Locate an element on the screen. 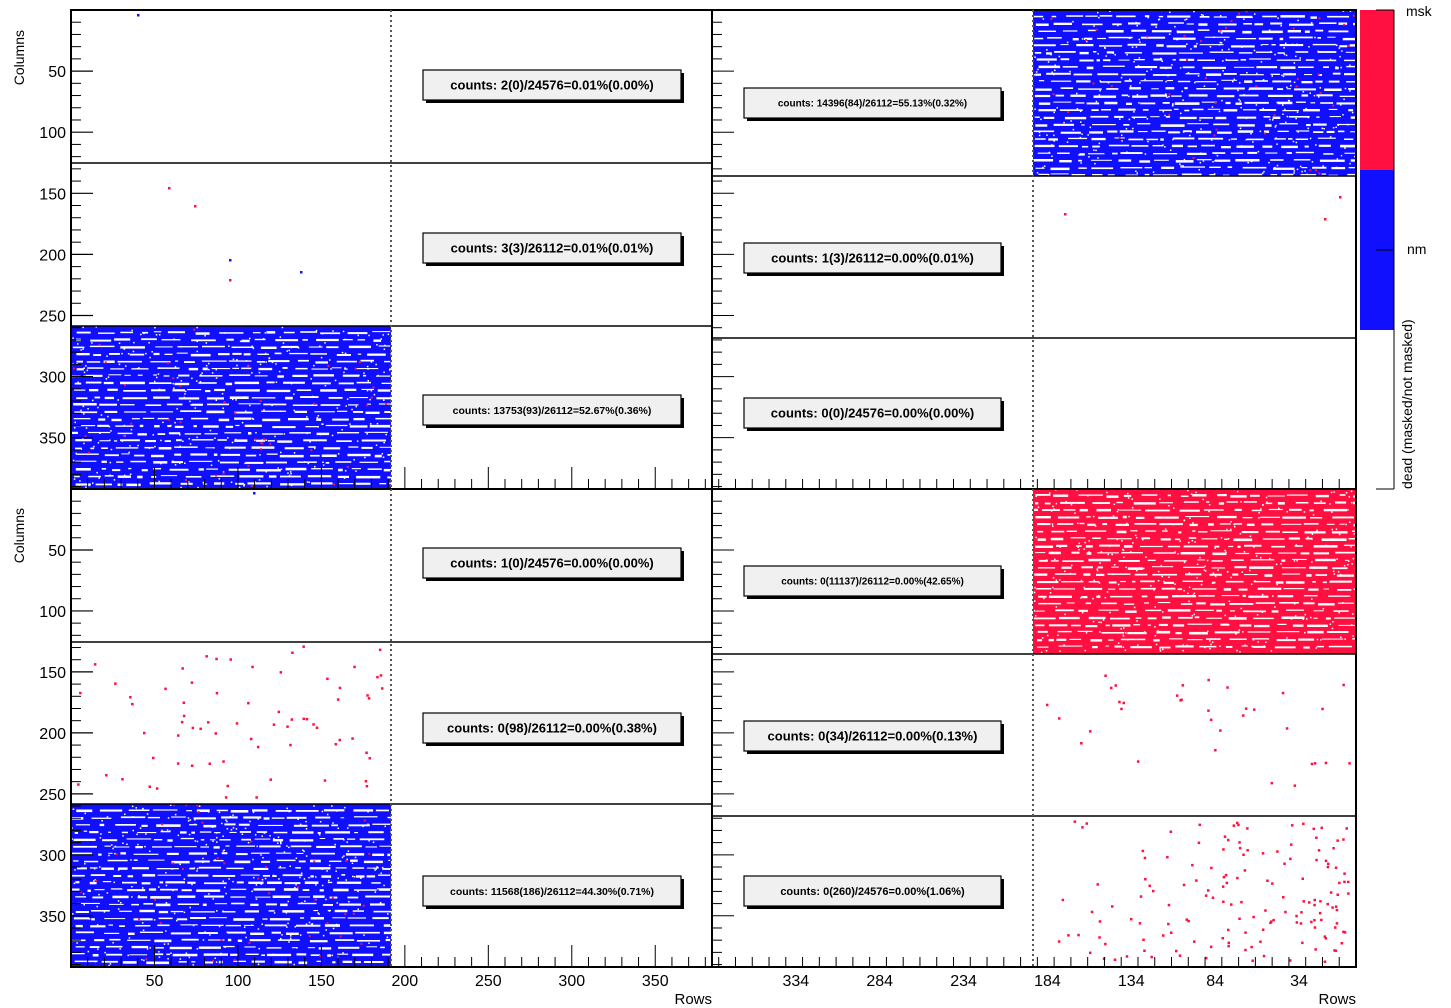  label-box is located at coordinates (552, 410).